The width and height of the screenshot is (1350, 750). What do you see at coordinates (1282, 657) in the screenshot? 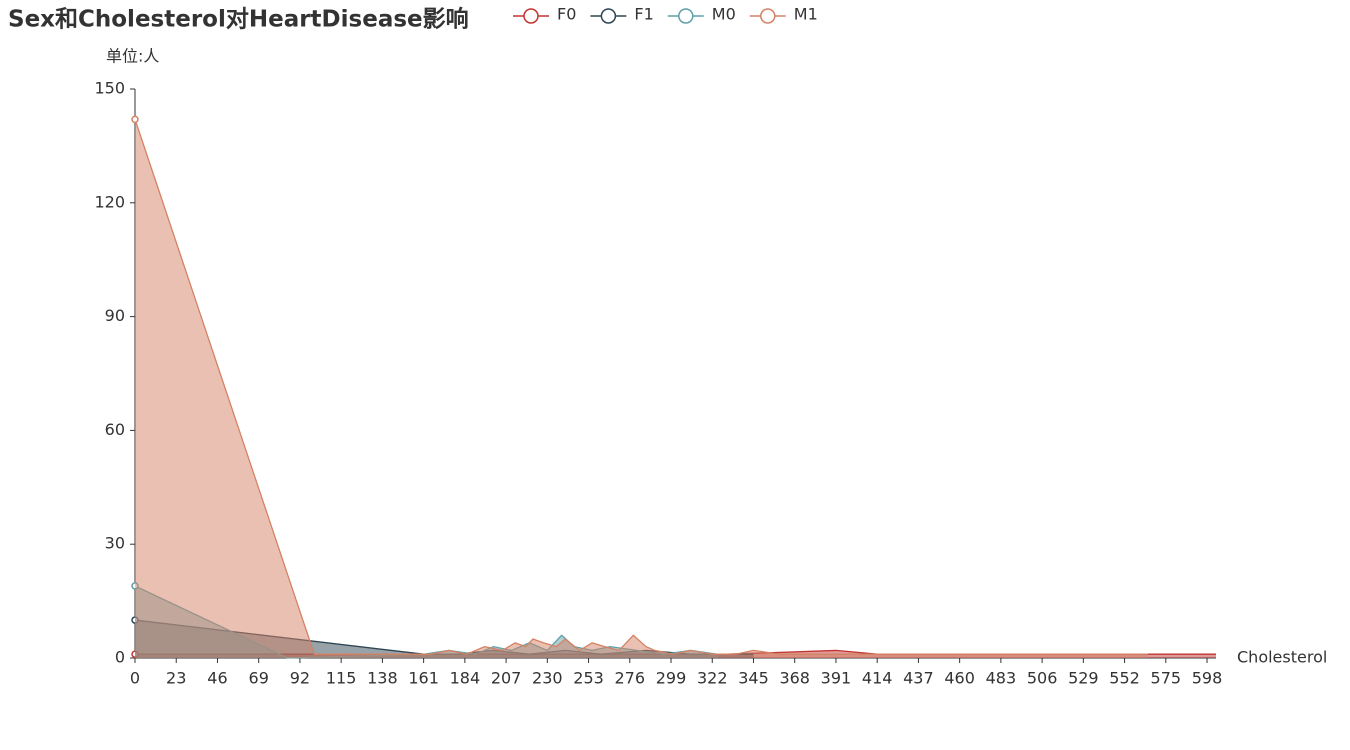
I see `x-axis-name: Cholesterol` at bounding box center [1282, 657].